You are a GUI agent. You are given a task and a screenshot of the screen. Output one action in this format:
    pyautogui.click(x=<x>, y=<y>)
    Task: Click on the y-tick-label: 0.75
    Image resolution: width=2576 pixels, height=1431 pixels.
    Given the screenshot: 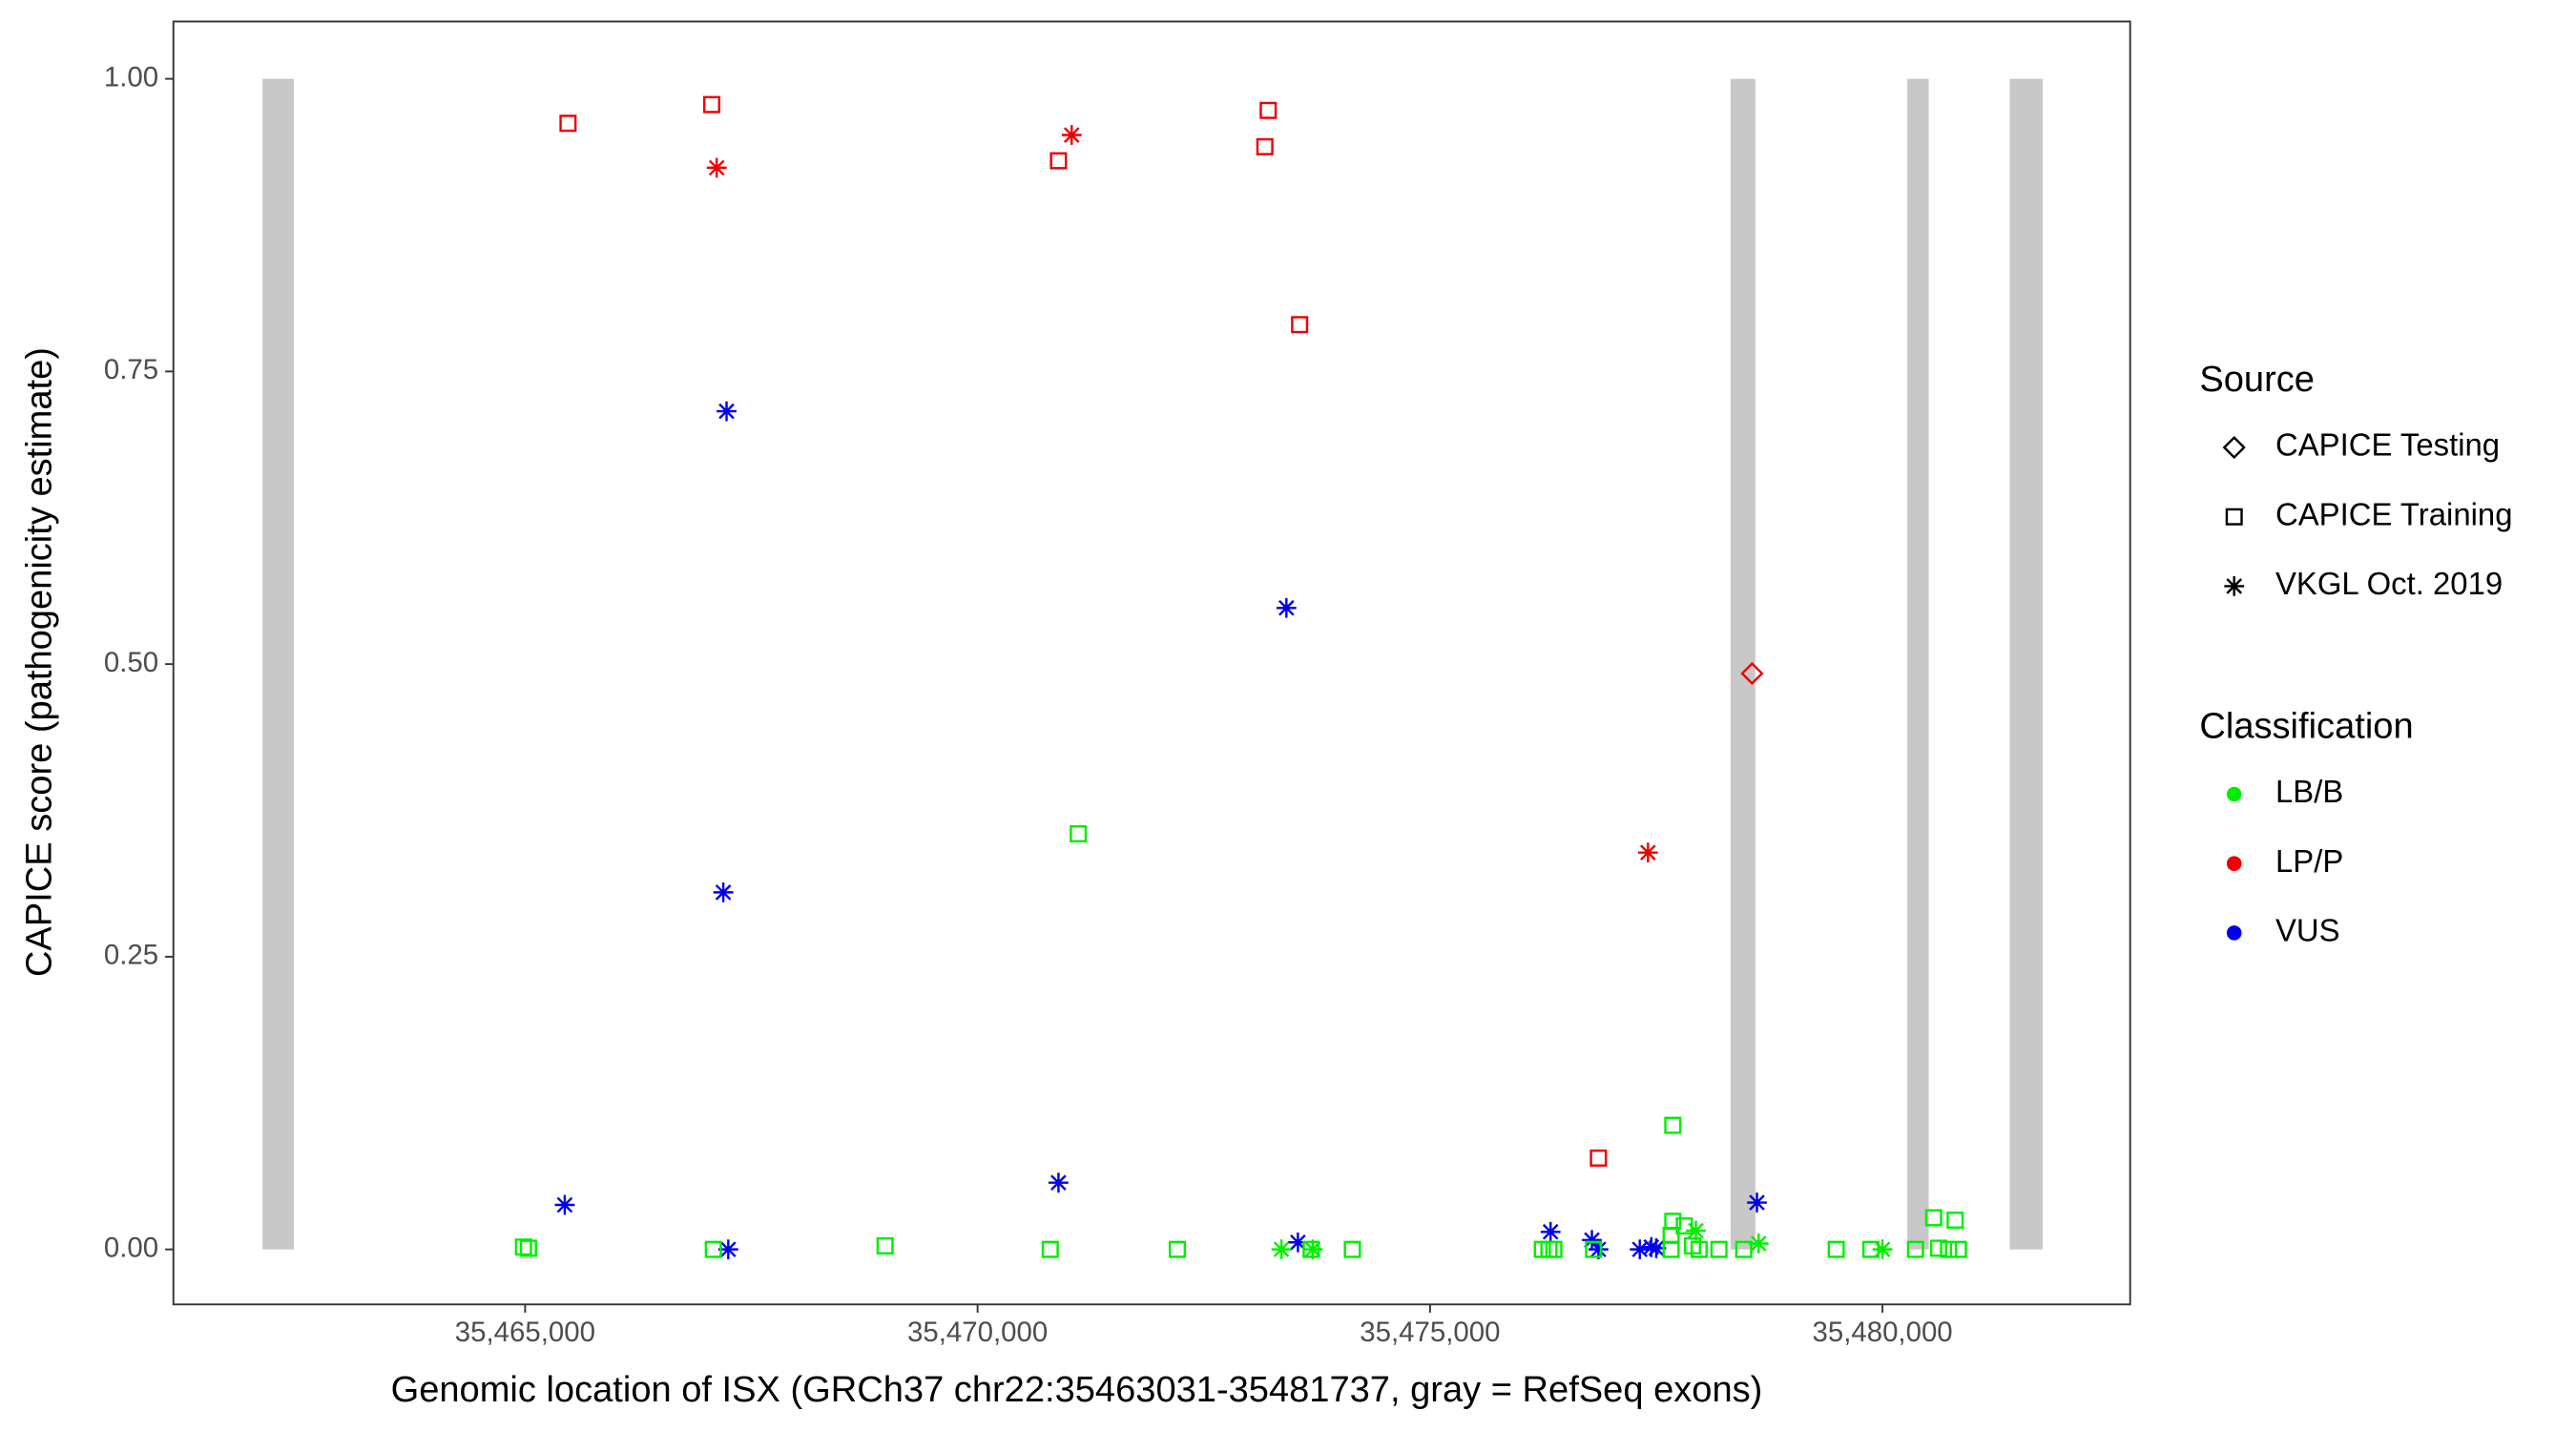 What is the action you would take?
    pyautogui.click(x=131, y=369)
    